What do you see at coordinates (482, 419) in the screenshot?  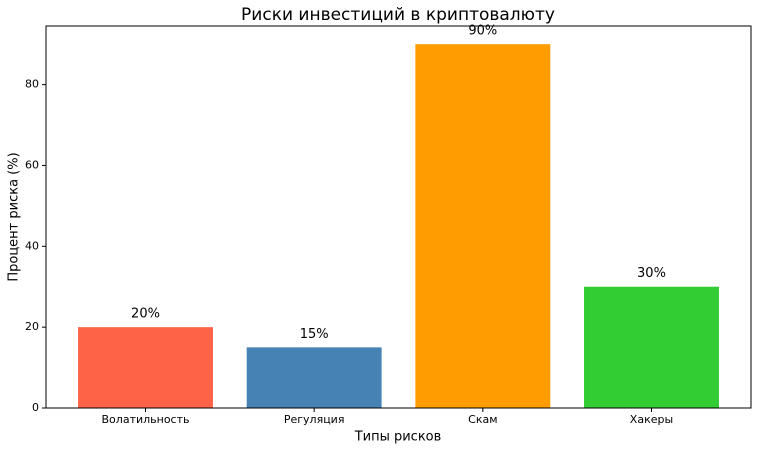 I see `x-tick-label: Скам` at bounding box center [482, 419].